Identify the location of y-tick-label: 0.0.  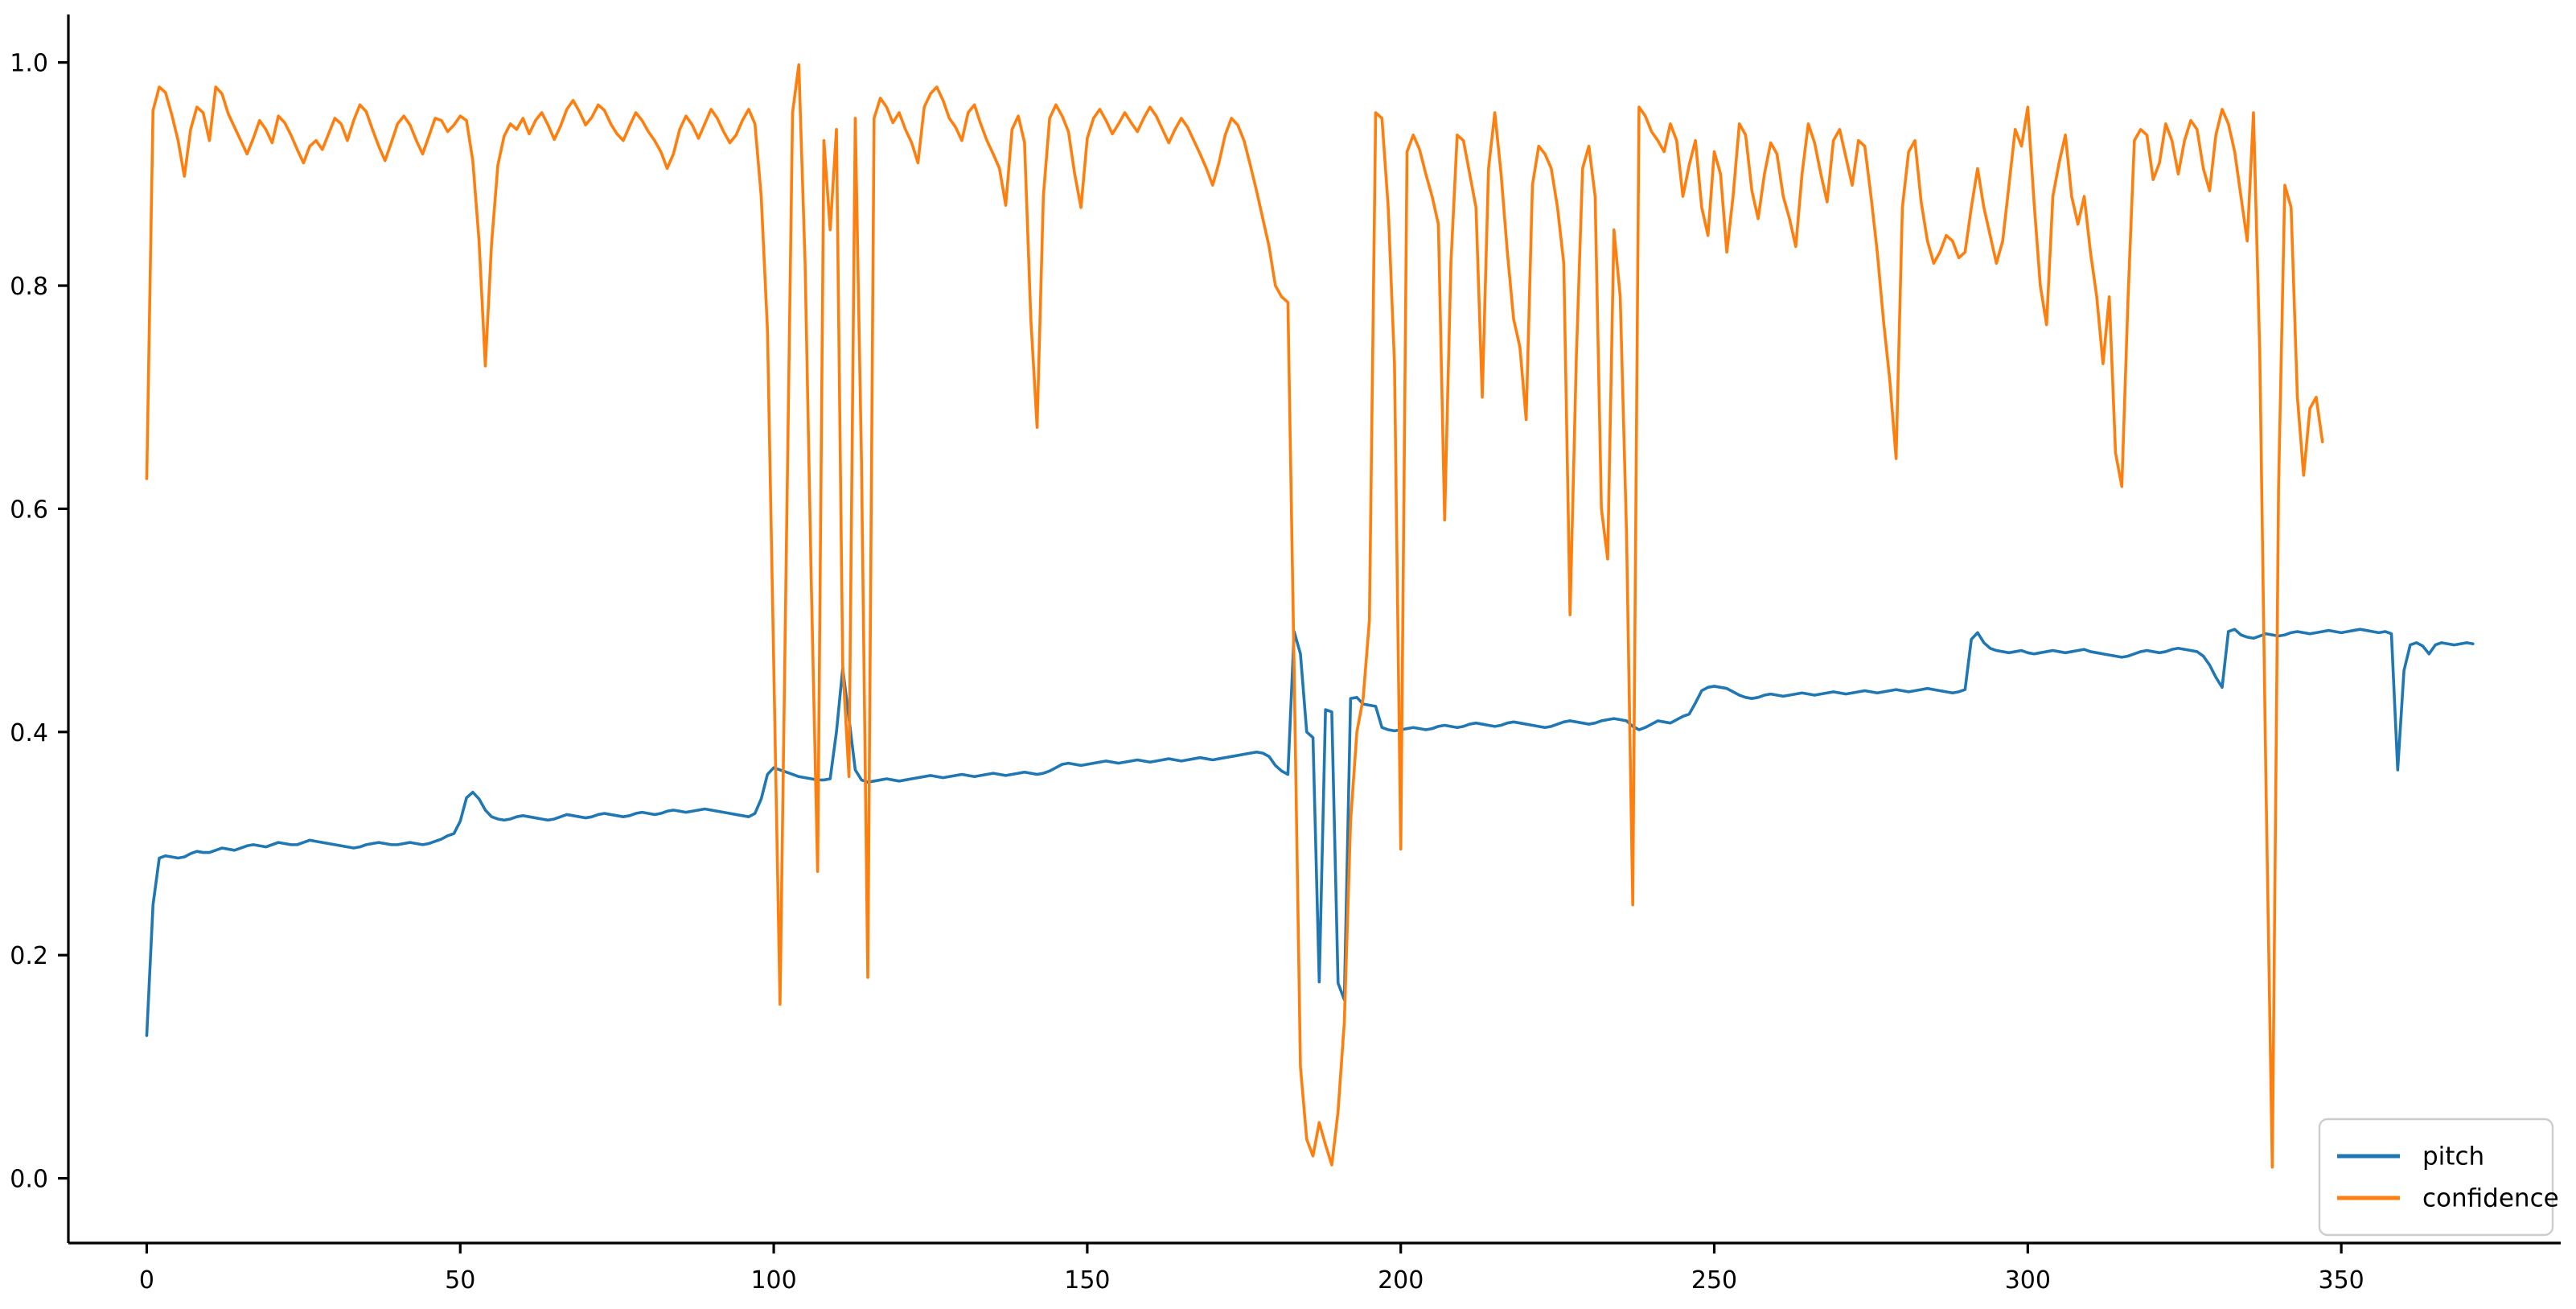
(29, 1180).